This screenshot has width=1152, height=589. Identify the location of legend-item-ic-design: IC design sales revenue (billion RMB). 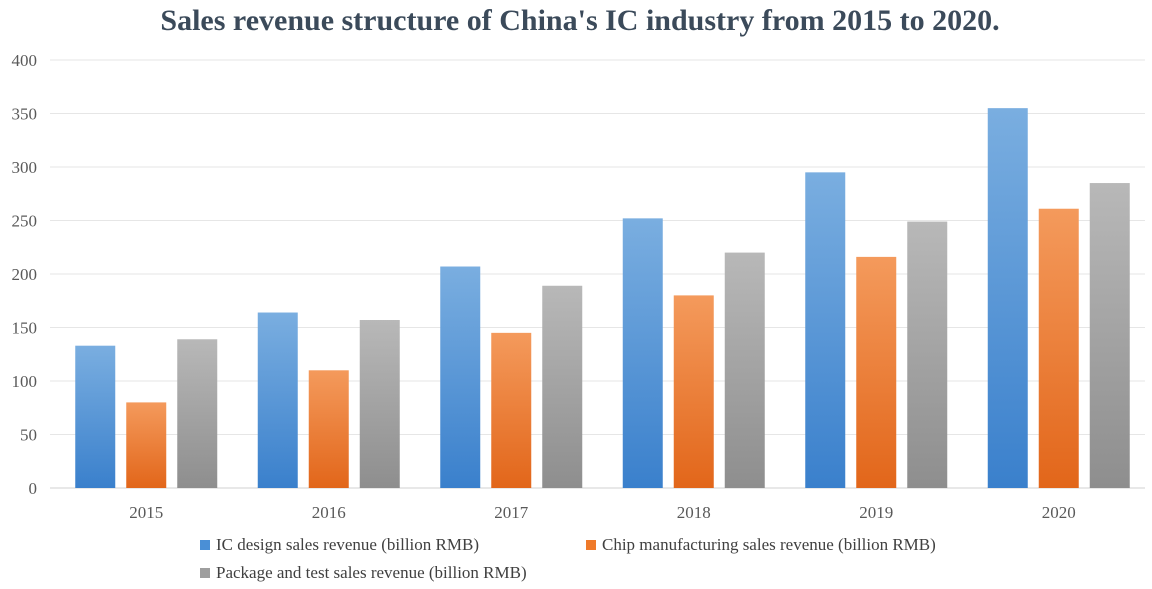
(339, 545).